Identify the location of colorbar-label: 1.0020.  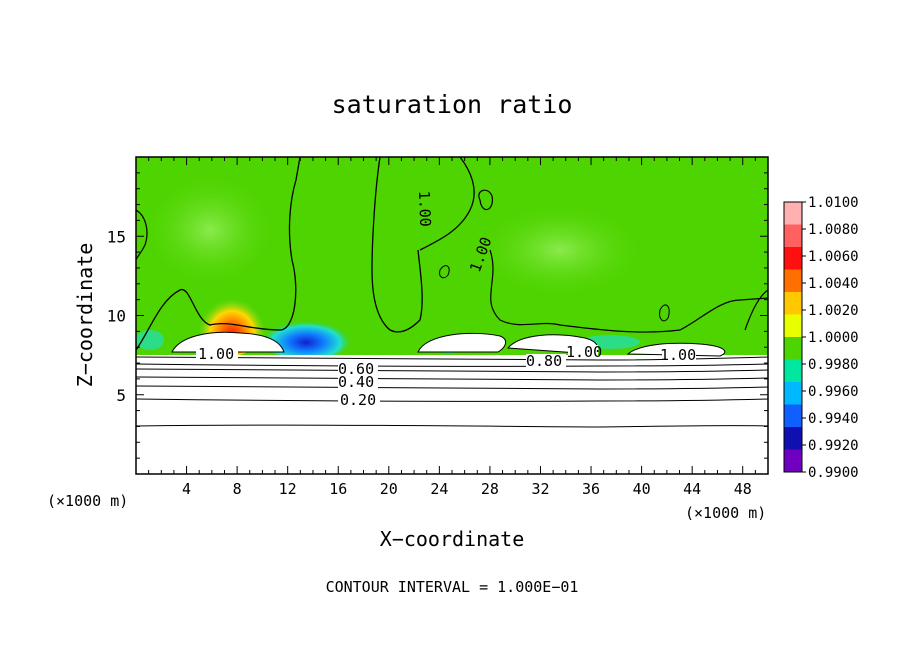
(833, 311).